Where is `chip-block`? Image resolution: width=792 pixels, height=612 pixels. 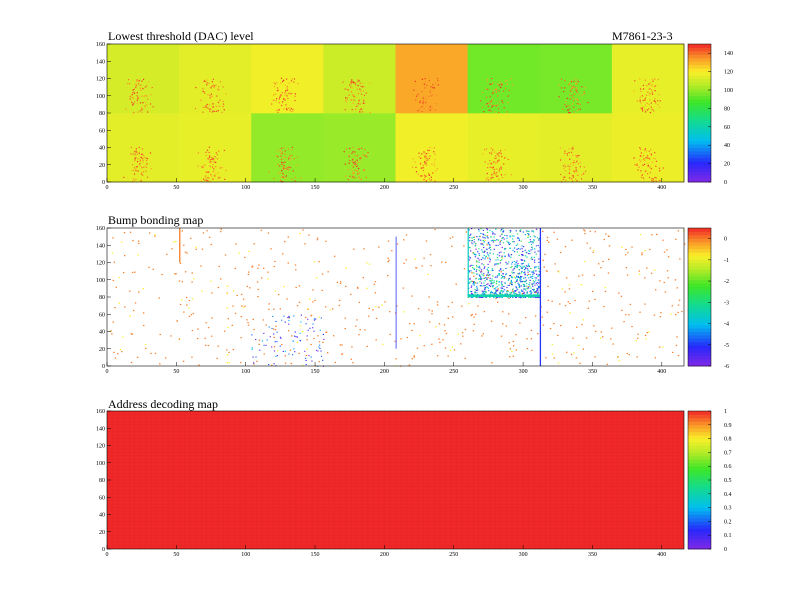
chip-block is located at coordinates (215, 79).